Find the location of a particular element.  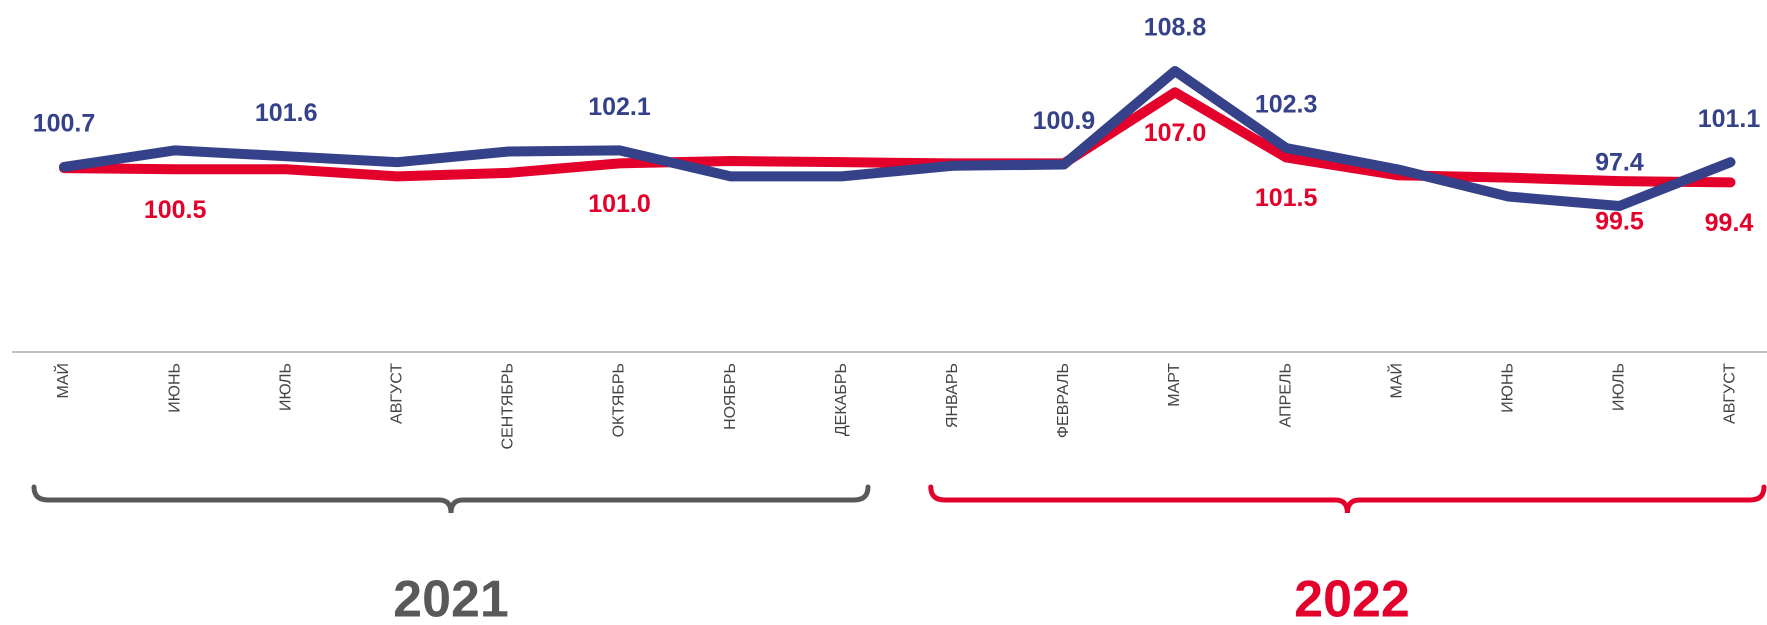

data-label: 100.9 is located at coordinates (1064, 121).